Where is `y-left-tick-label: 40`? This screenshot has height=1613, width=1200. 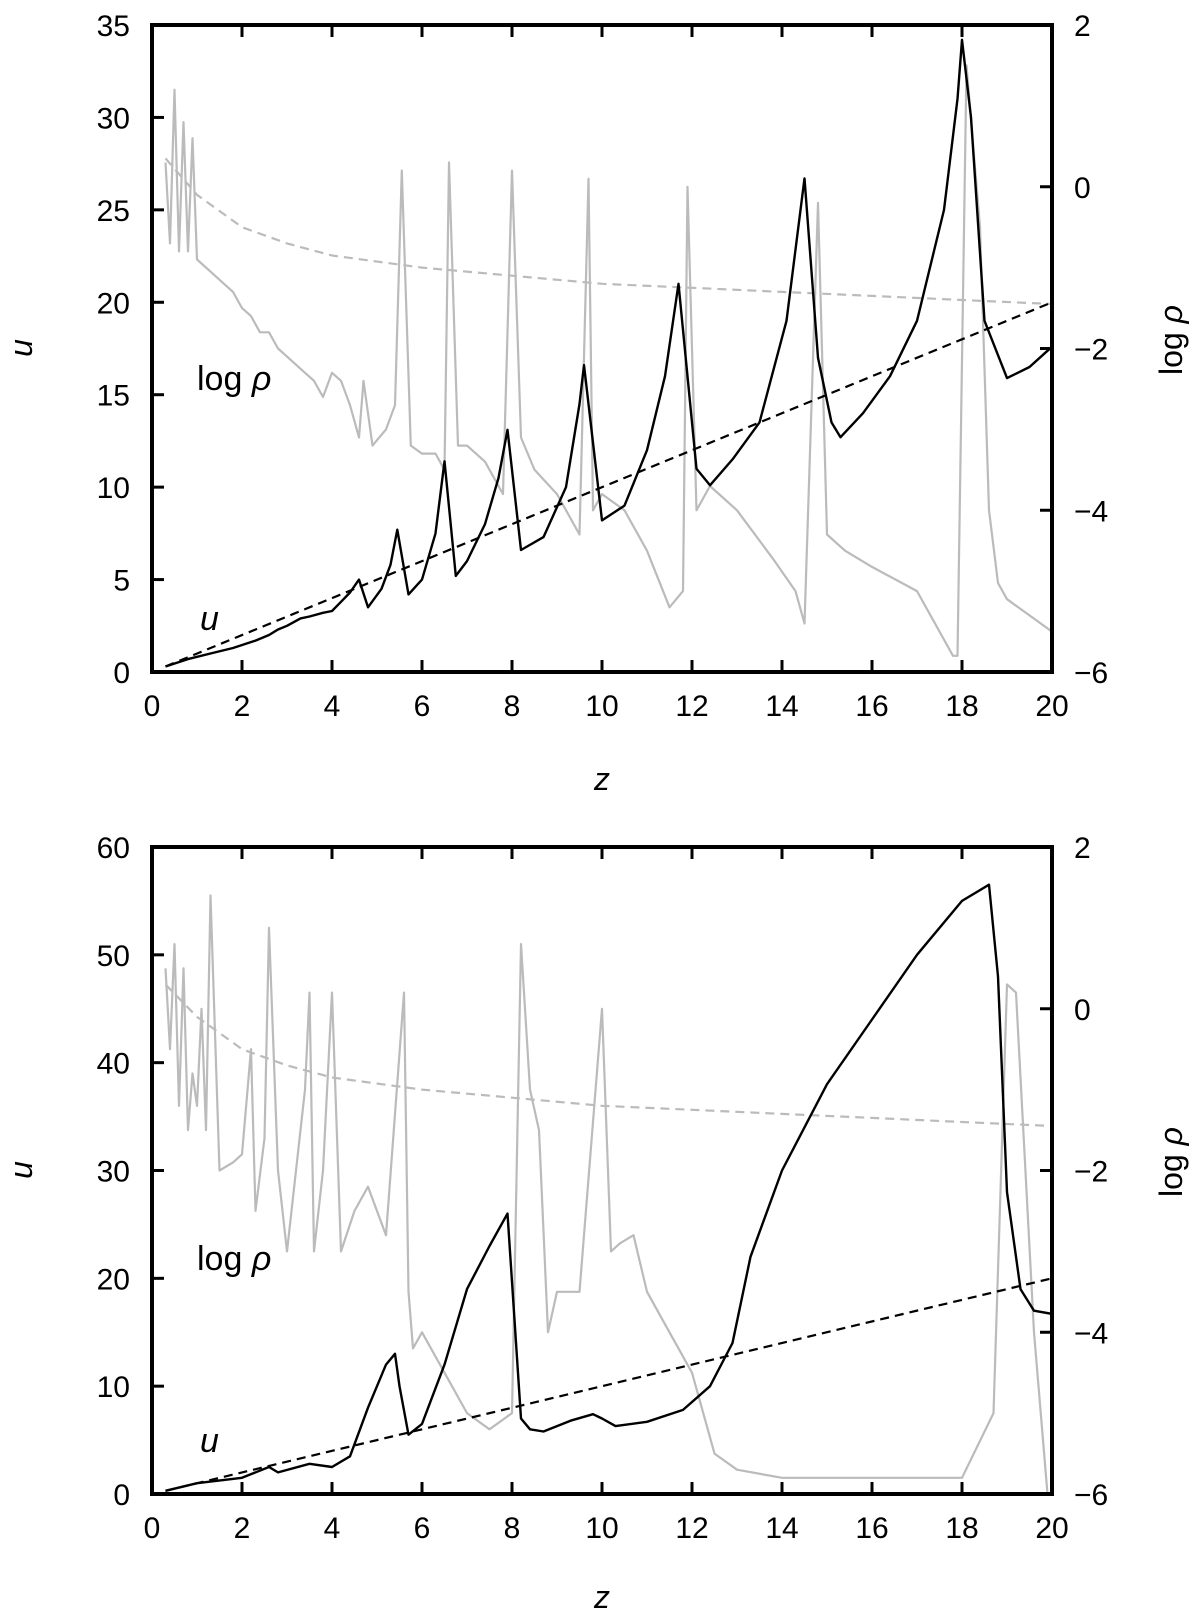 y-left-tick-label: 40 is located at coordinates (113, 1064).